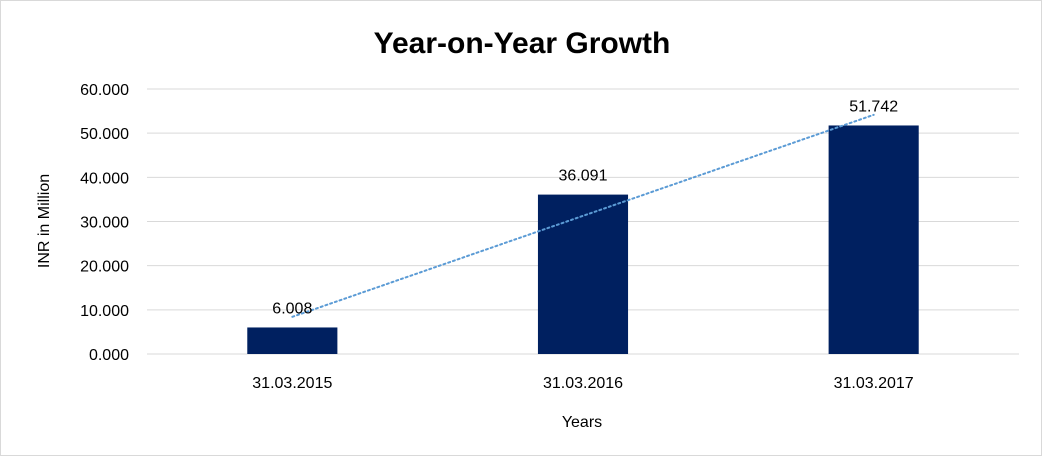  Describe the element at coordinates (109, 355) in the screenshot. I see `y-tick-label: 0.000` at that location.